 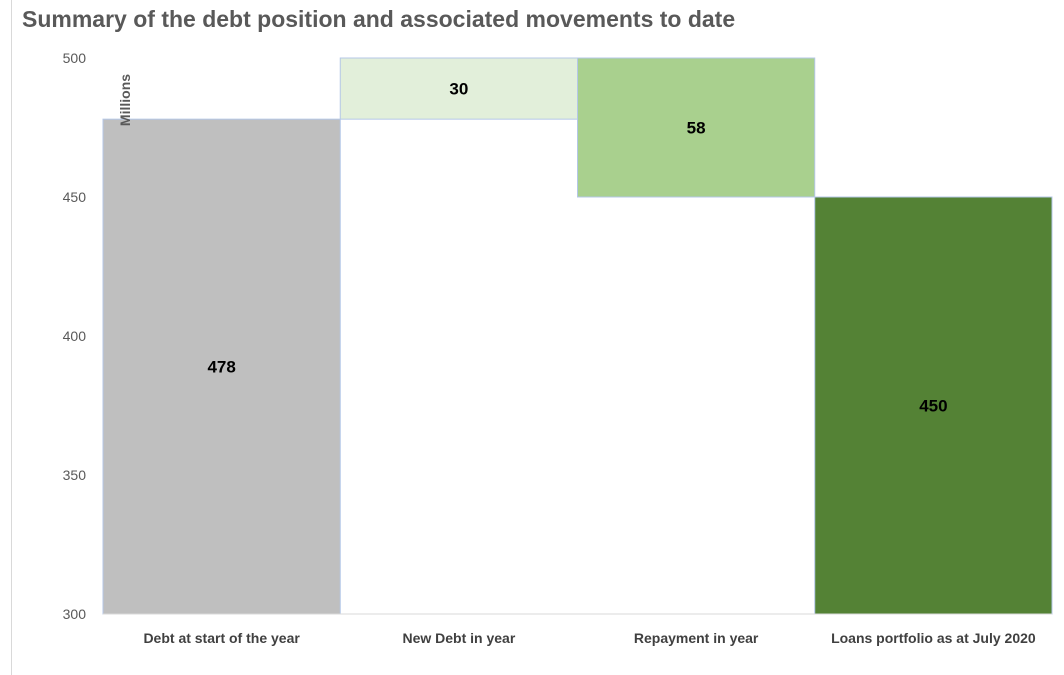 I want to click on x-category-label: Repayment in year, so click(x=696, y=638).